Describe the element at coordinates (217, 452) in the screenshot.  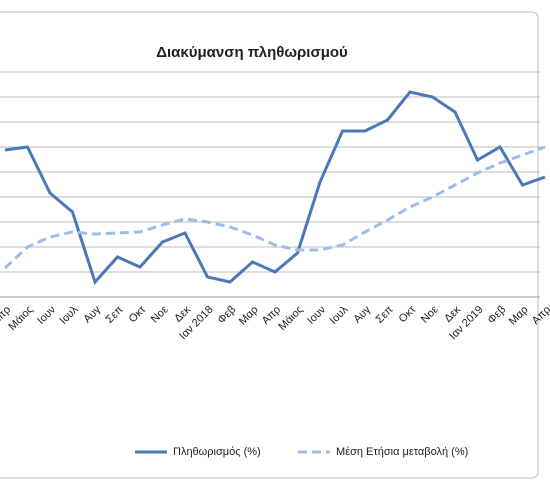
I see `legend-label: Πληθωρισμός (%)` at that location.